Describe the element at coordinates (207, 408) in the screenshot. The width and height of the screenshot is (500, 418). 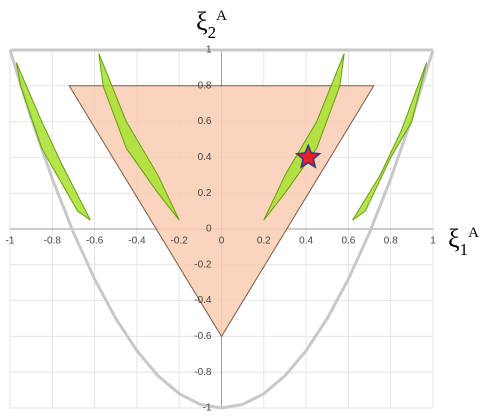
I see `y-tick-label: -1` at that location.